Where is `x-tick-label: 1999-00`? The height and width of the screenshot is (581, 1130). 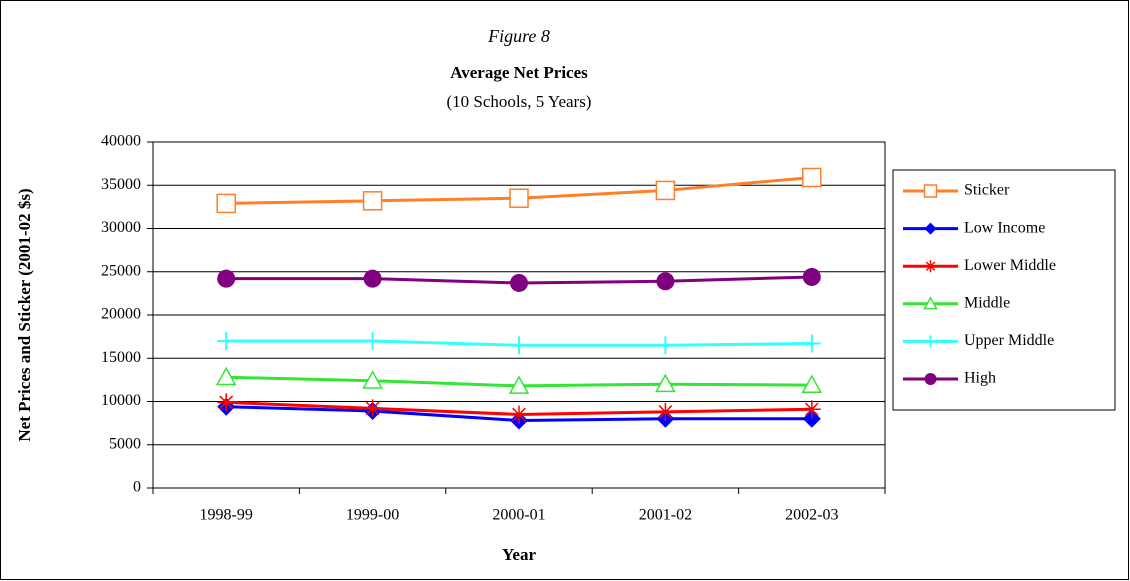 x-tick-label: 1999-00 is located at coordinates (372, 515).